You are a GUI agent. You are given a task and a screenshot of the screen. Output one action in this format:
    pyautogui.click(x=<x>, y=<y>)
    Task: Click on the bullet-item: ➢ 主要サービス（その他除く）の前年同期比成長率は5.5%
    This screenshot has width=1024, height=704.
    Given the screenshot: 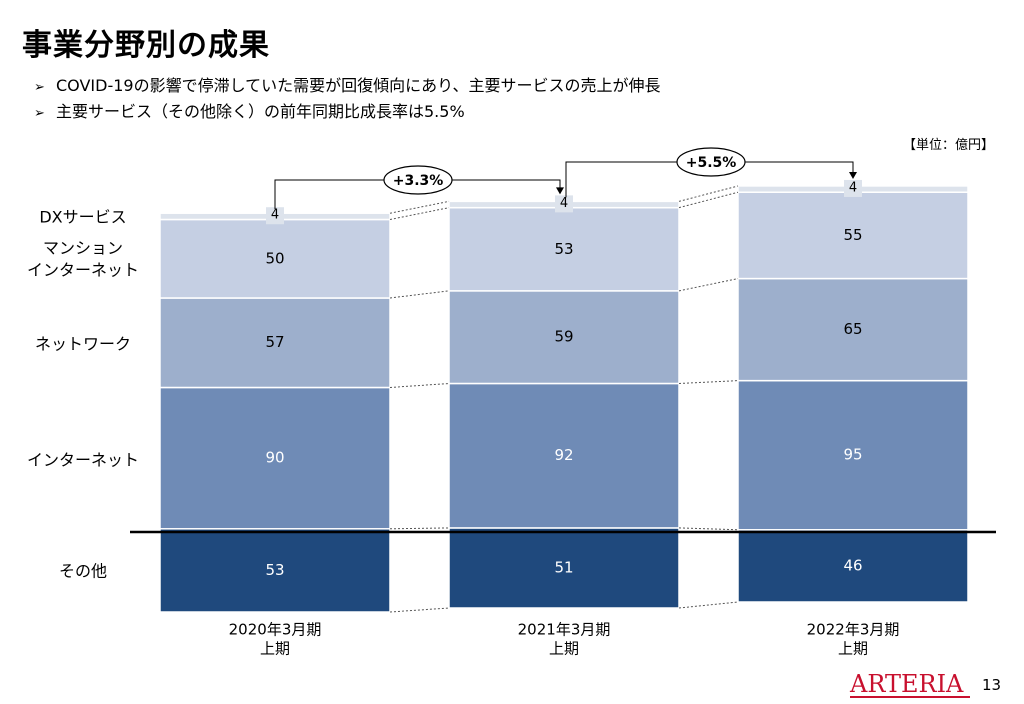 What is the action you would take?
    pyautogui.click(x=249, y=110)
    